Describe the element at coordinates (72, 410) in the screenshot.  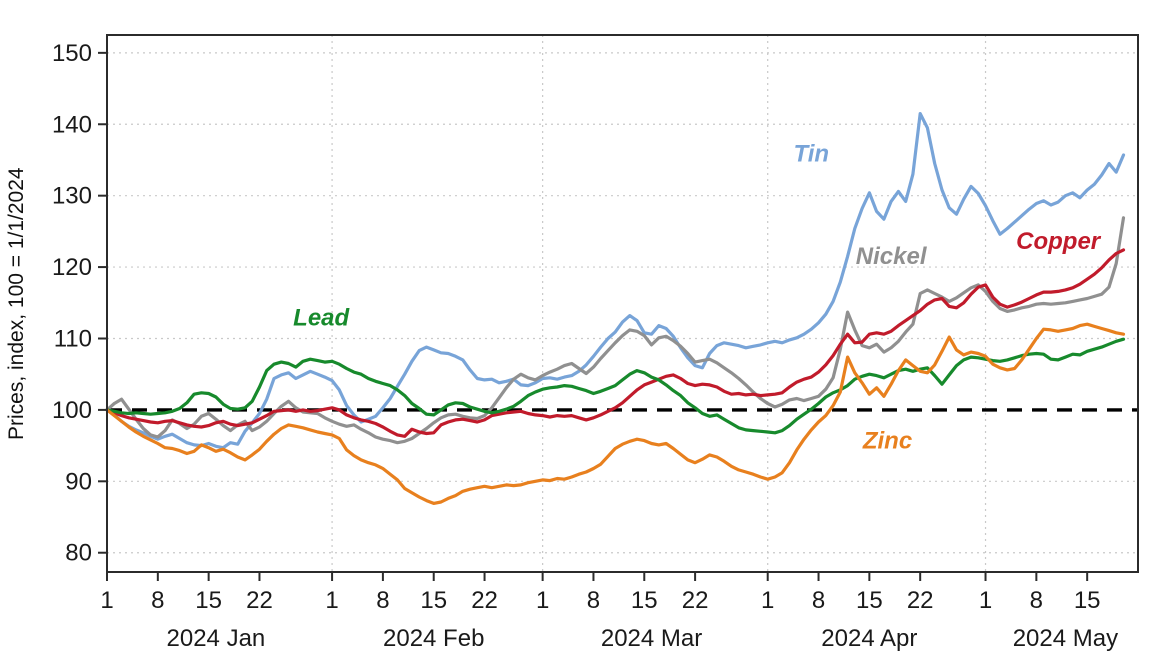
I see `y-tick-label: 100` at that location.